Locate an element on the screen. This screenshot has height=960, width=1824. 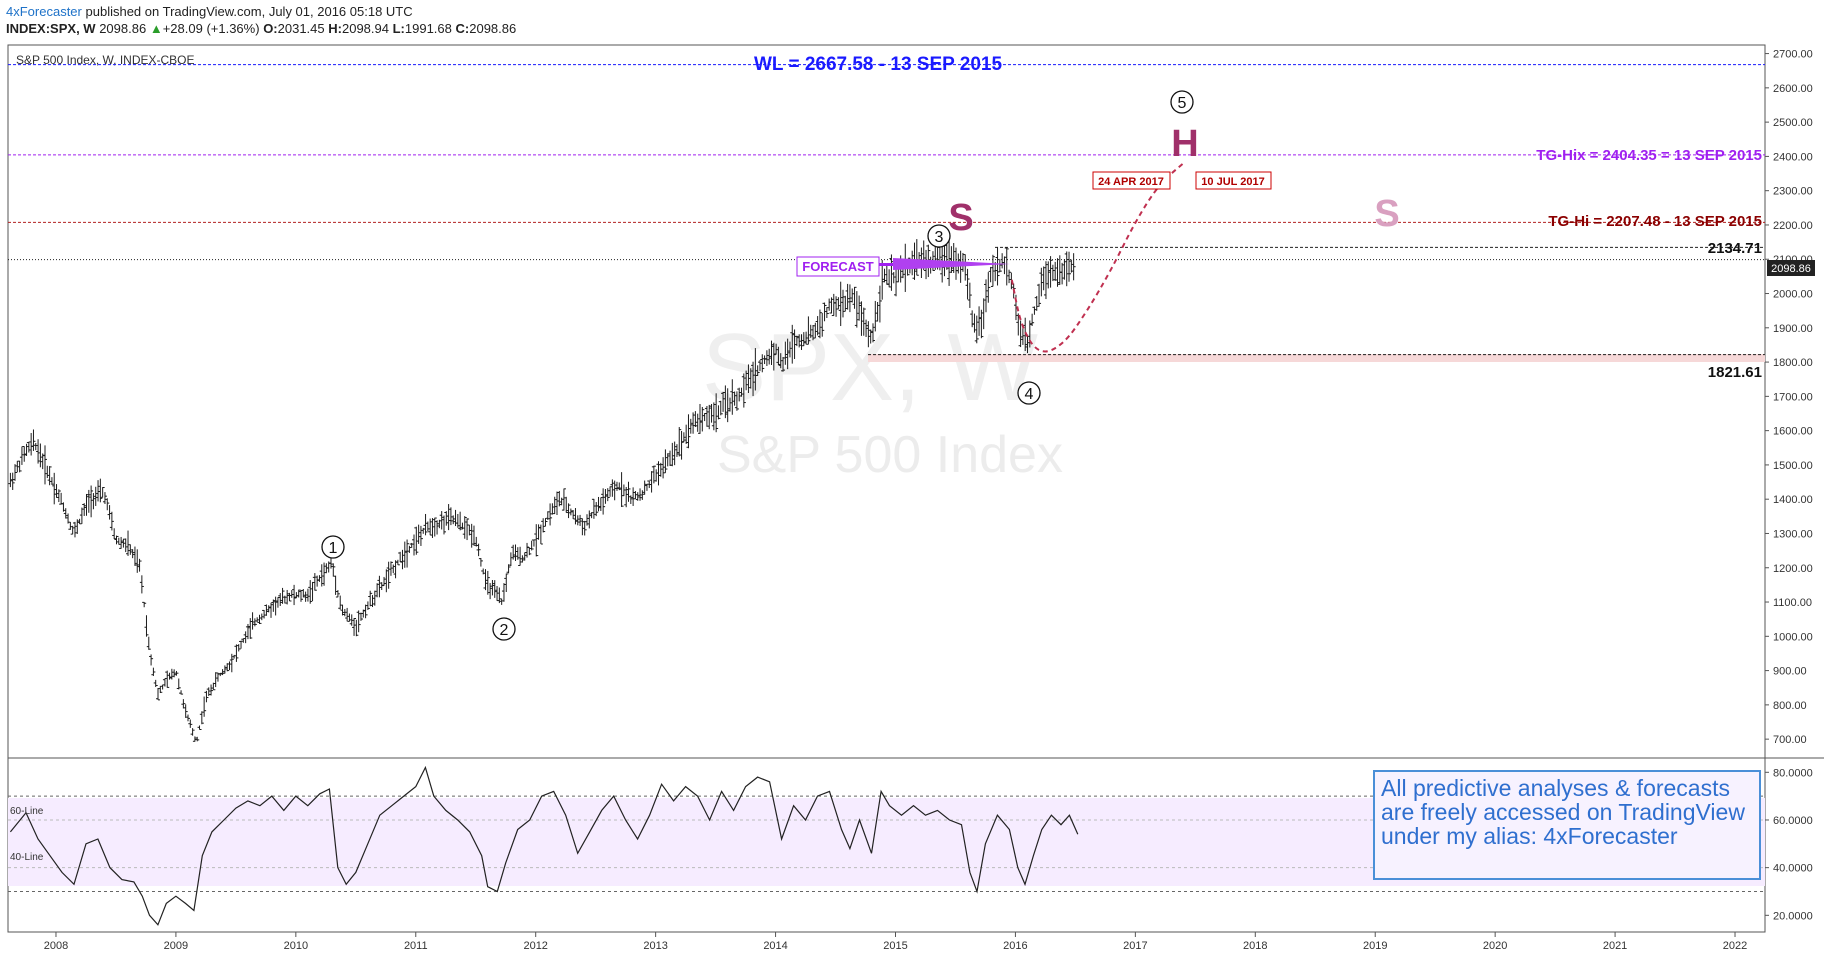
year-tick-label: 2020 is located at coordinates (1495, 946).